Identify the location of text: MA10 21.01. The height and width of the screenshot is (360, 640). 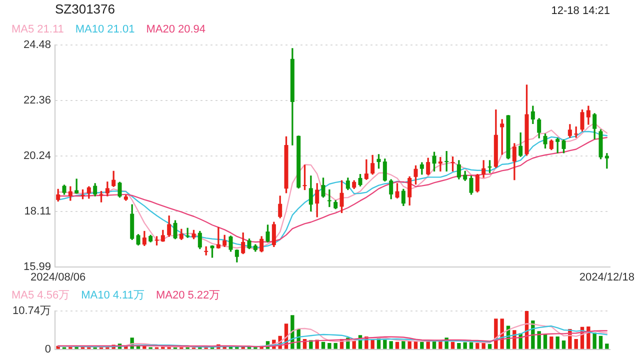
(105, 30).